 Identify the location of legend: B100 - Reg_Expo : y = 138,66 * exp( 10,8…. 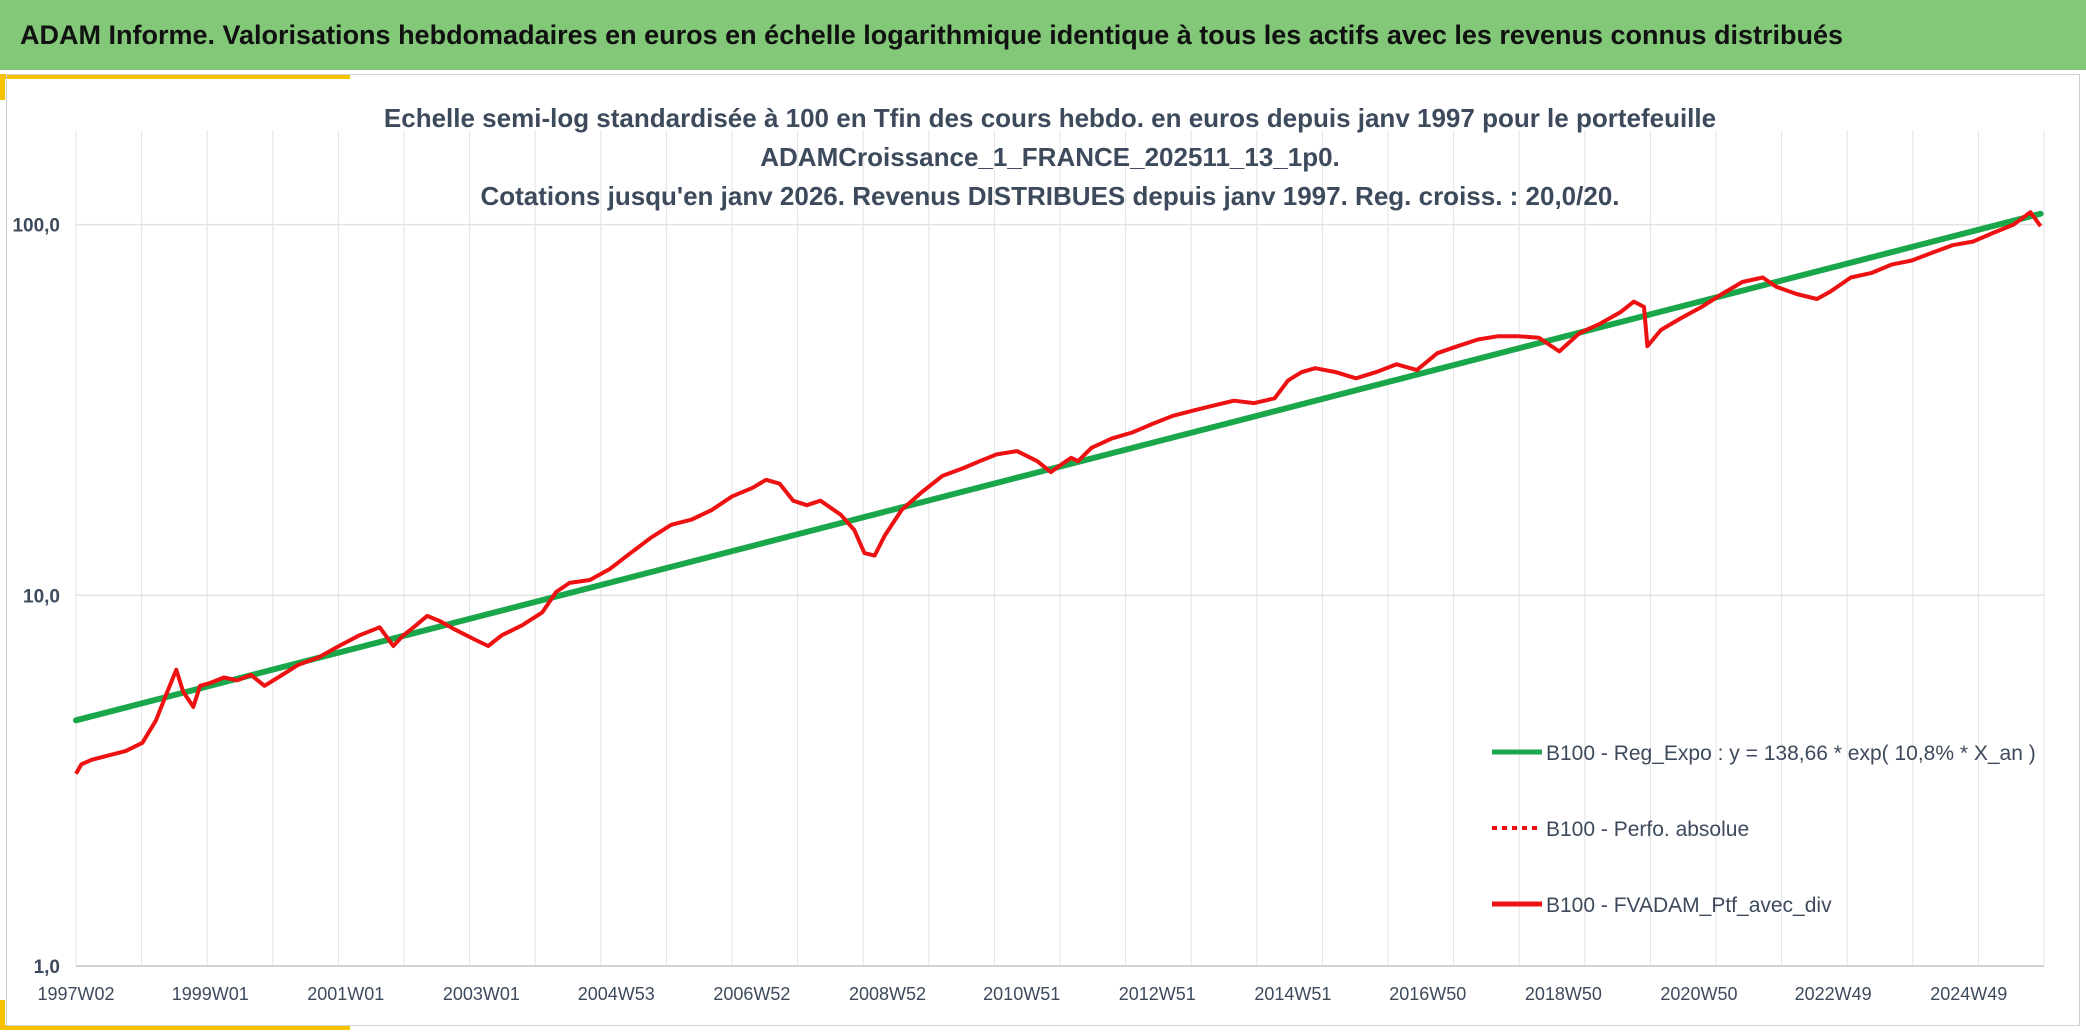
(1764, 829).